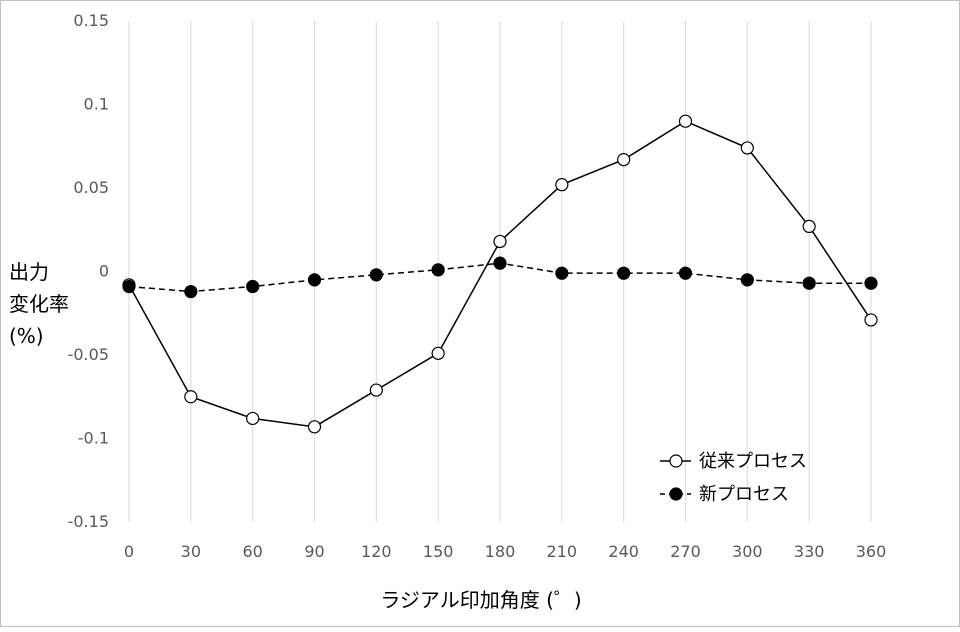  Describe the element at coordinates (191, 551) in the screenshot. I see `x-tick-label: 30` at that location.